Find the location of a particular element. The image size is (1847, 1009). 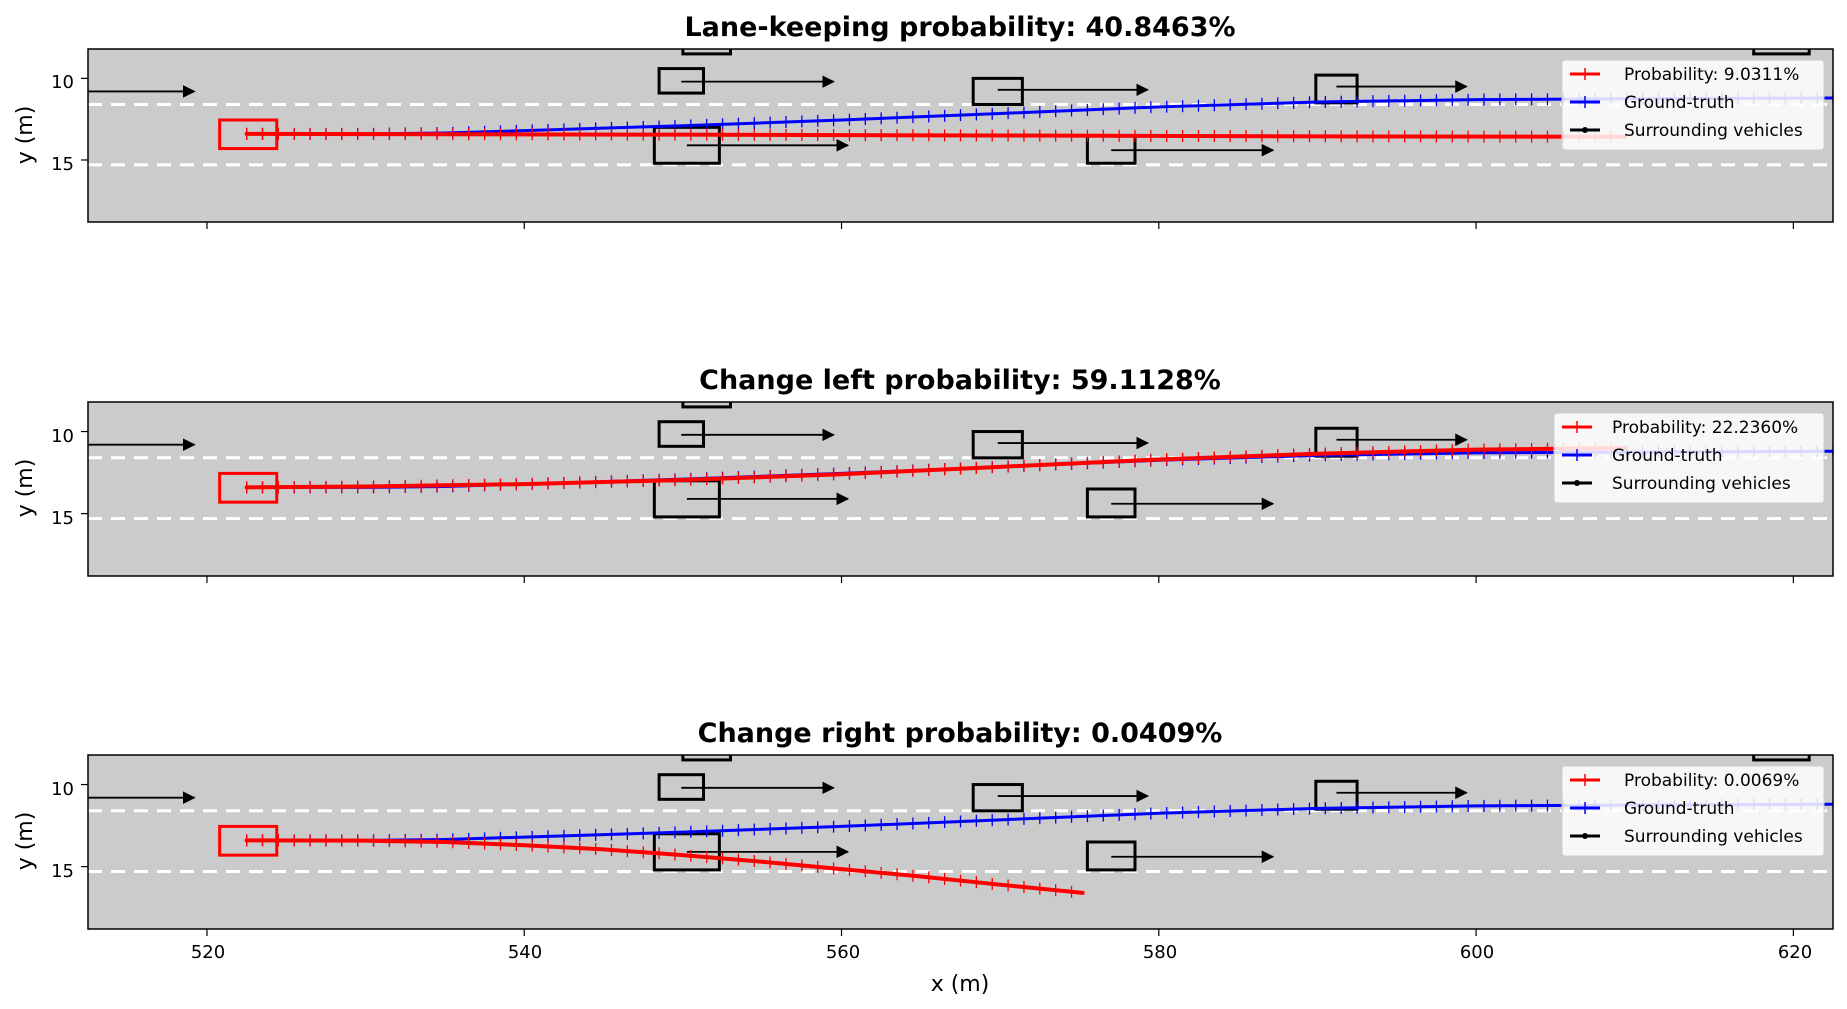

legend-label-prediction: Probability: 9.0311% is located at coordinates (1711, 75).